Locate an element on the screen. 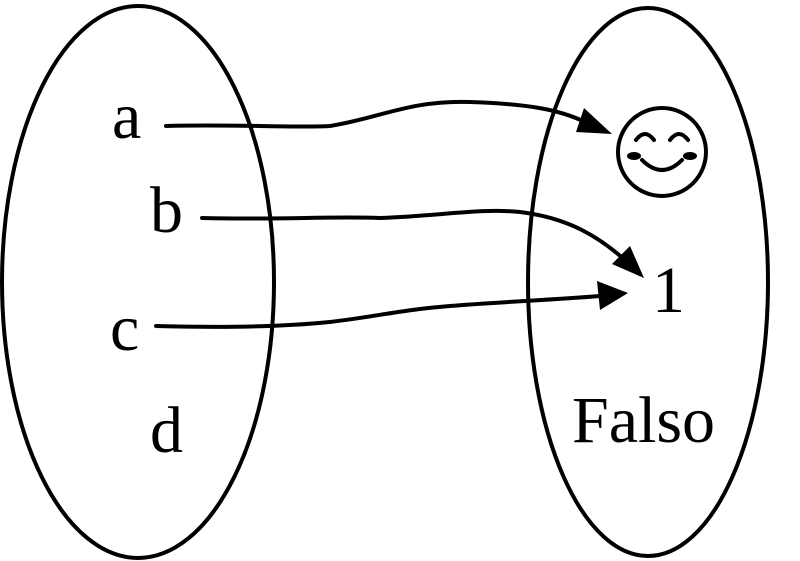 This screenshot has height=561, width=800. element-b: b is located at coordinates (166, 210).